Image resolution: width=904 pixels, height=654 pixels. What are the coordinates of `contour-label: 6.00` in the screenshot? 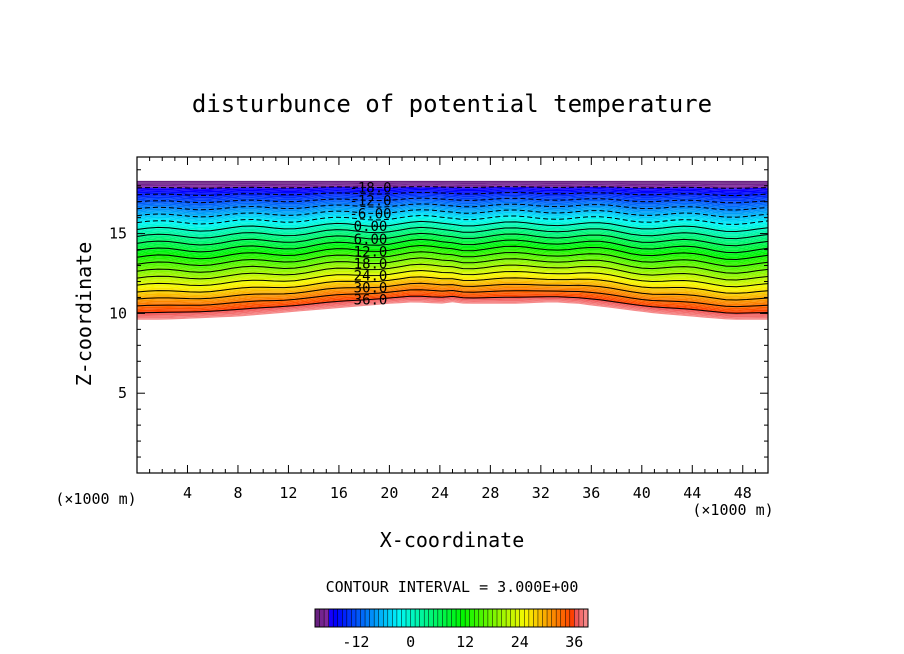 It's located at (371, 240).